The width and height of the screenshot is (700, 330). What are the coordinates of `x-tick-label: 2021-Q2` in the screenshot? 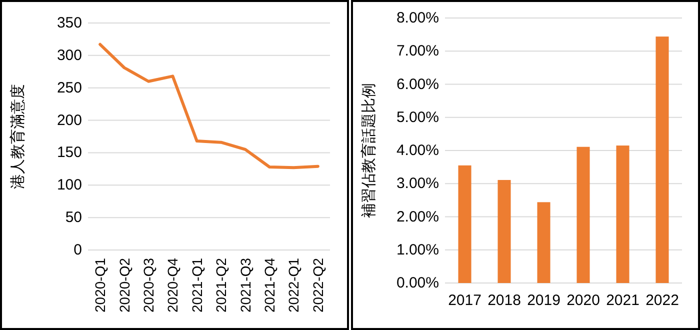 It's located at (221, 285).